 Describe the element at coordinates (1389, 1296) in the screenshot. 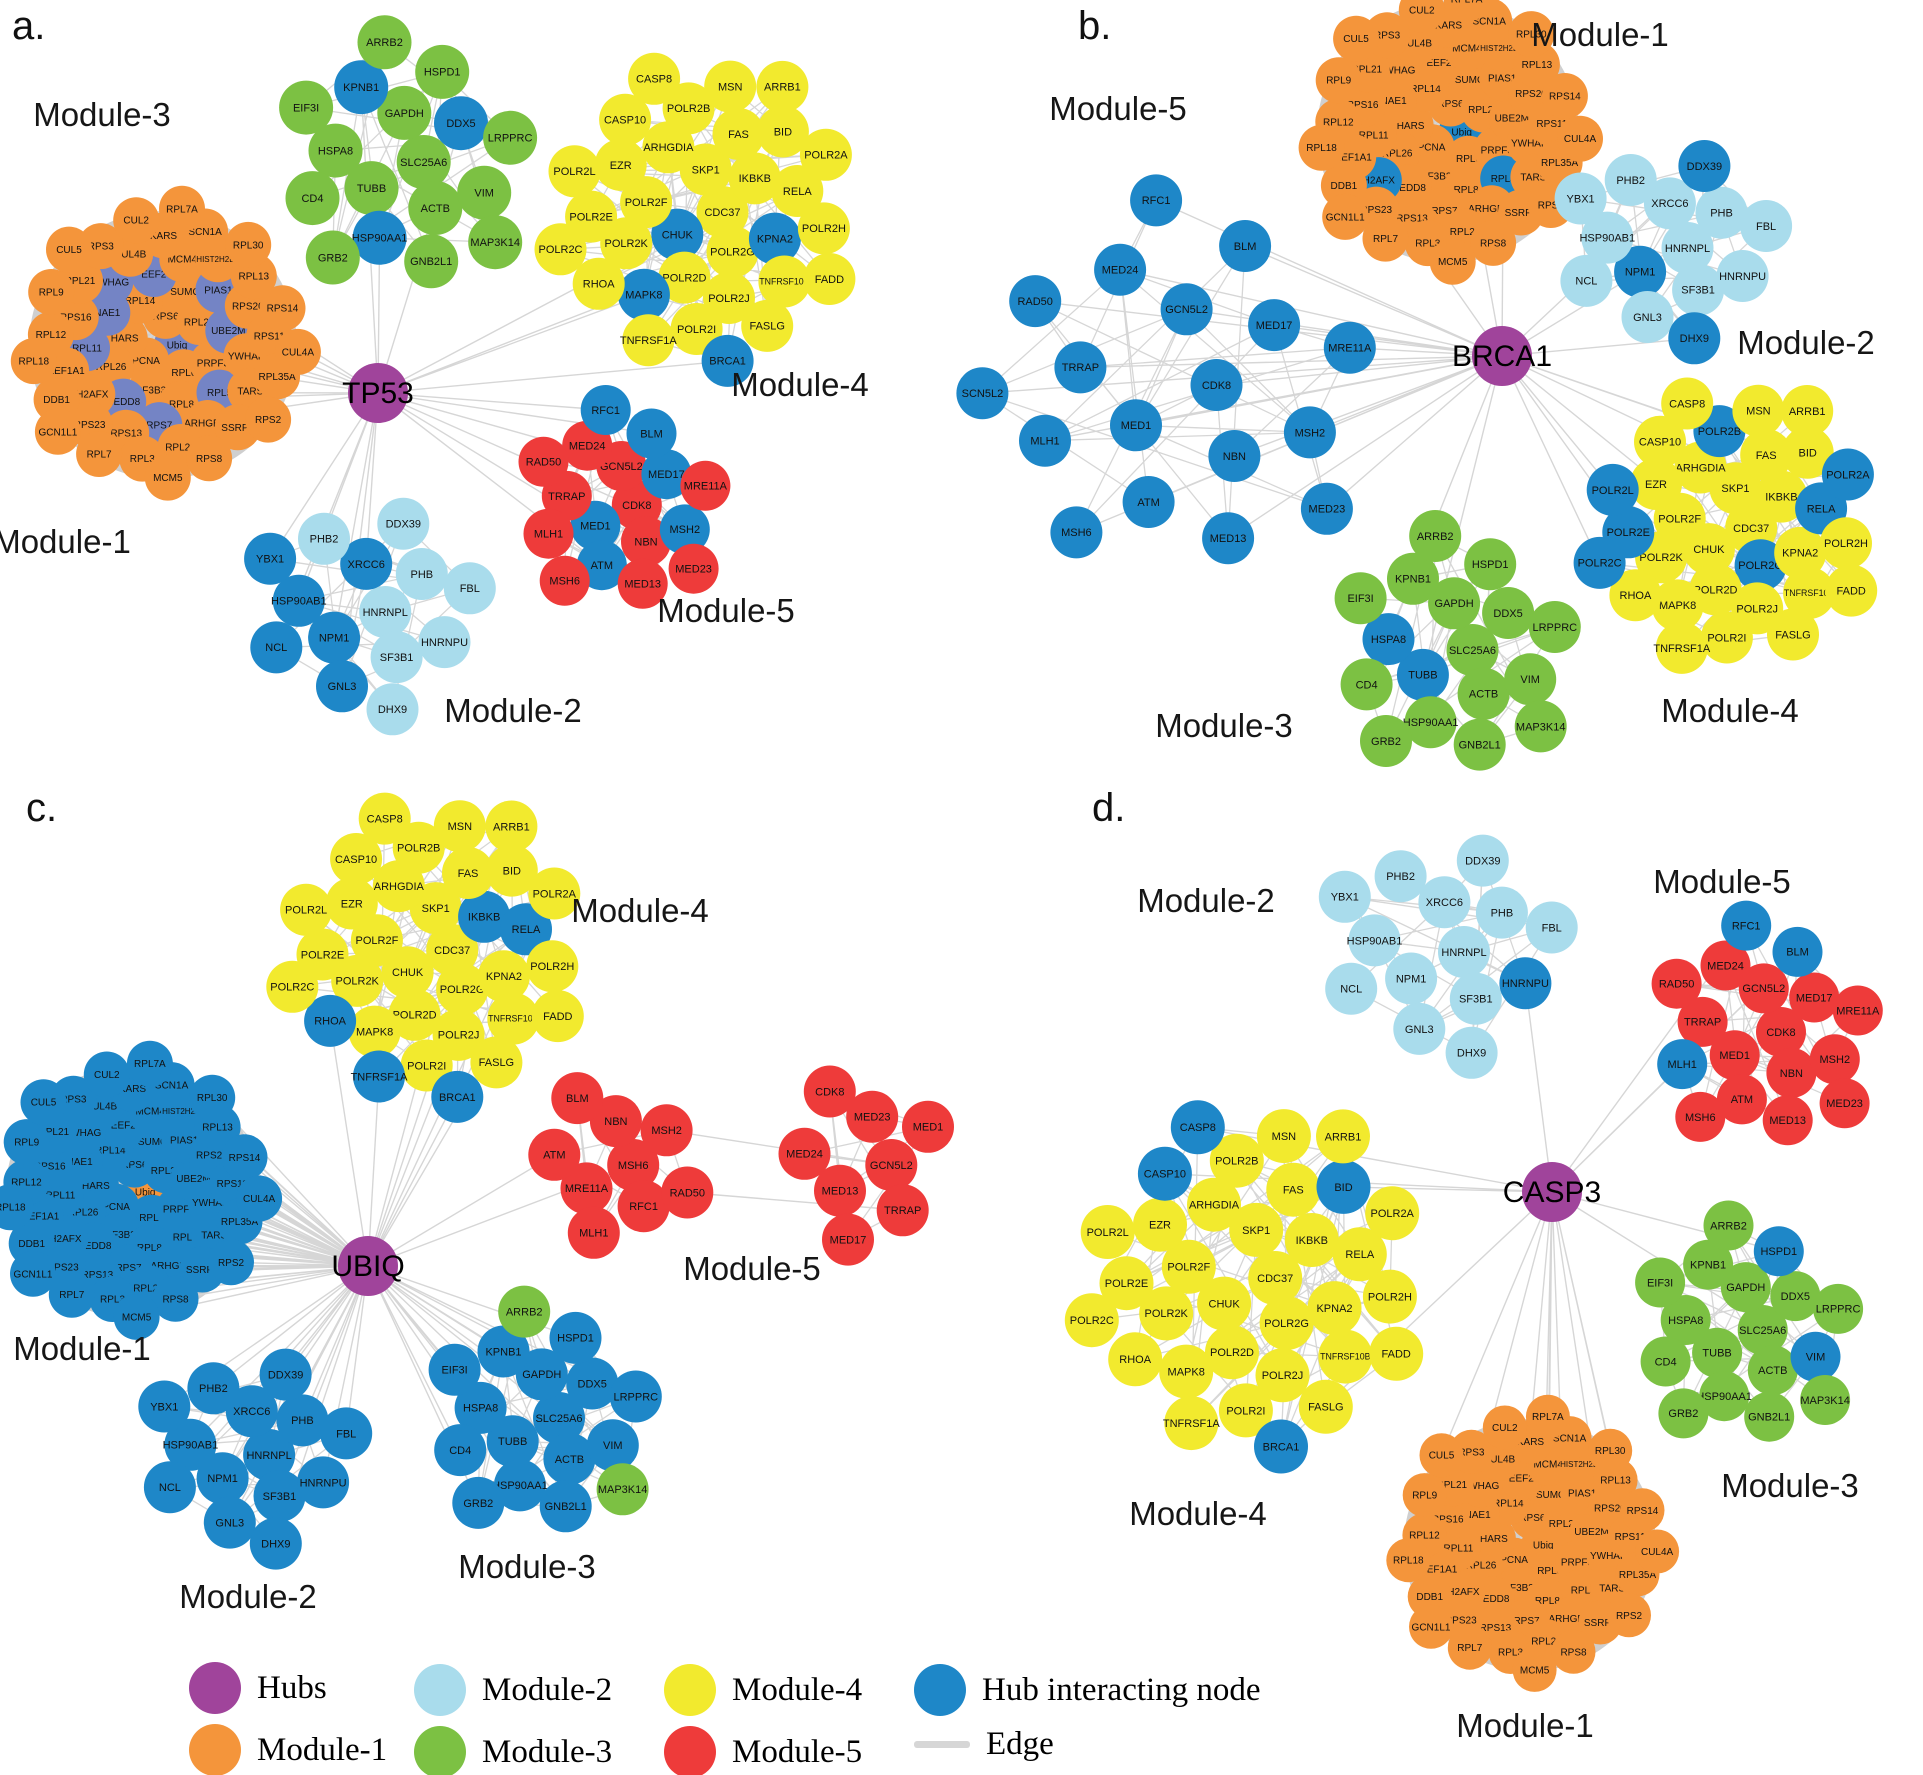

I see `node-POLR2H: POLR2H` at that location.